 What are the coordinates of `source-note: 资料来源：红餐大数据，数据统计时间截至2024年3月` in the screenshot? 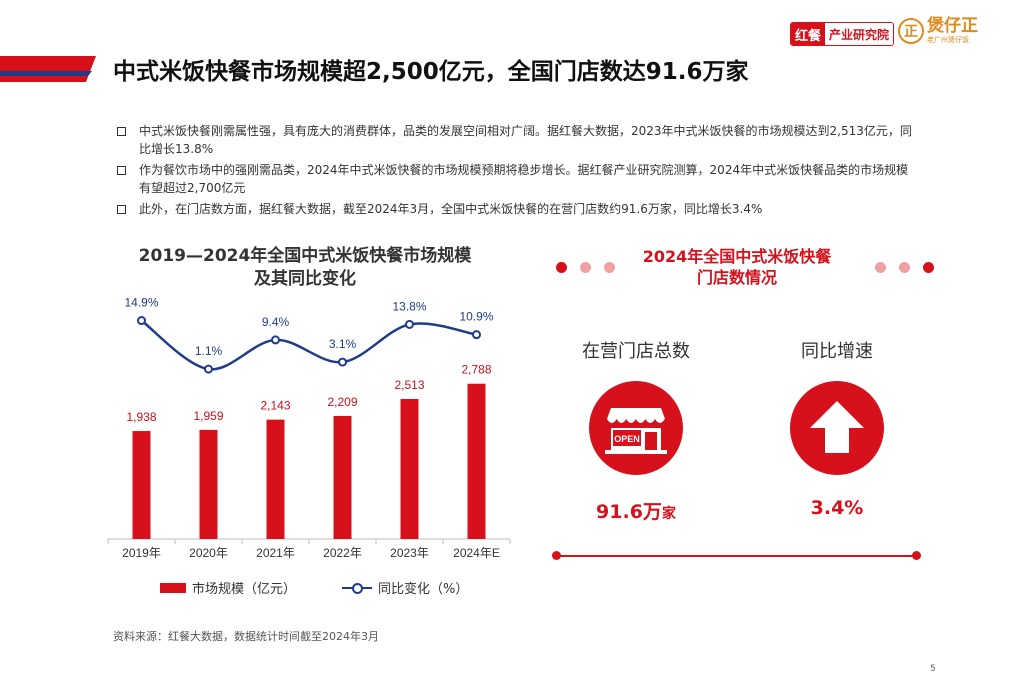 It's located at (246, 636).